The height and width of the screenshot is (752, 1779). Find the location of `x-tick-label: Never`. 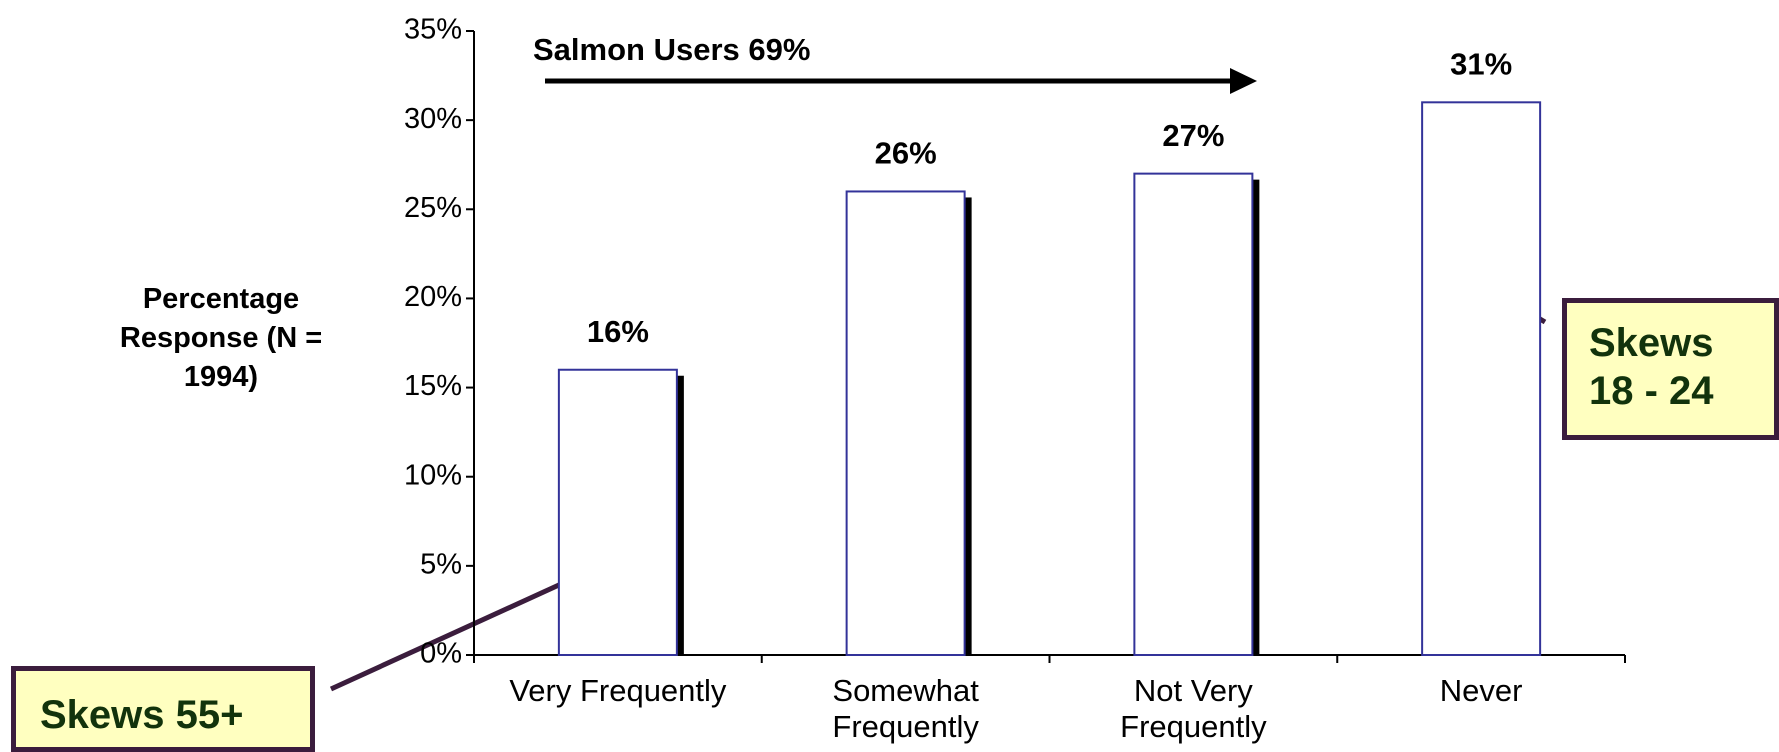

x-tick-label: Never is located at coordinates (1481, 690).